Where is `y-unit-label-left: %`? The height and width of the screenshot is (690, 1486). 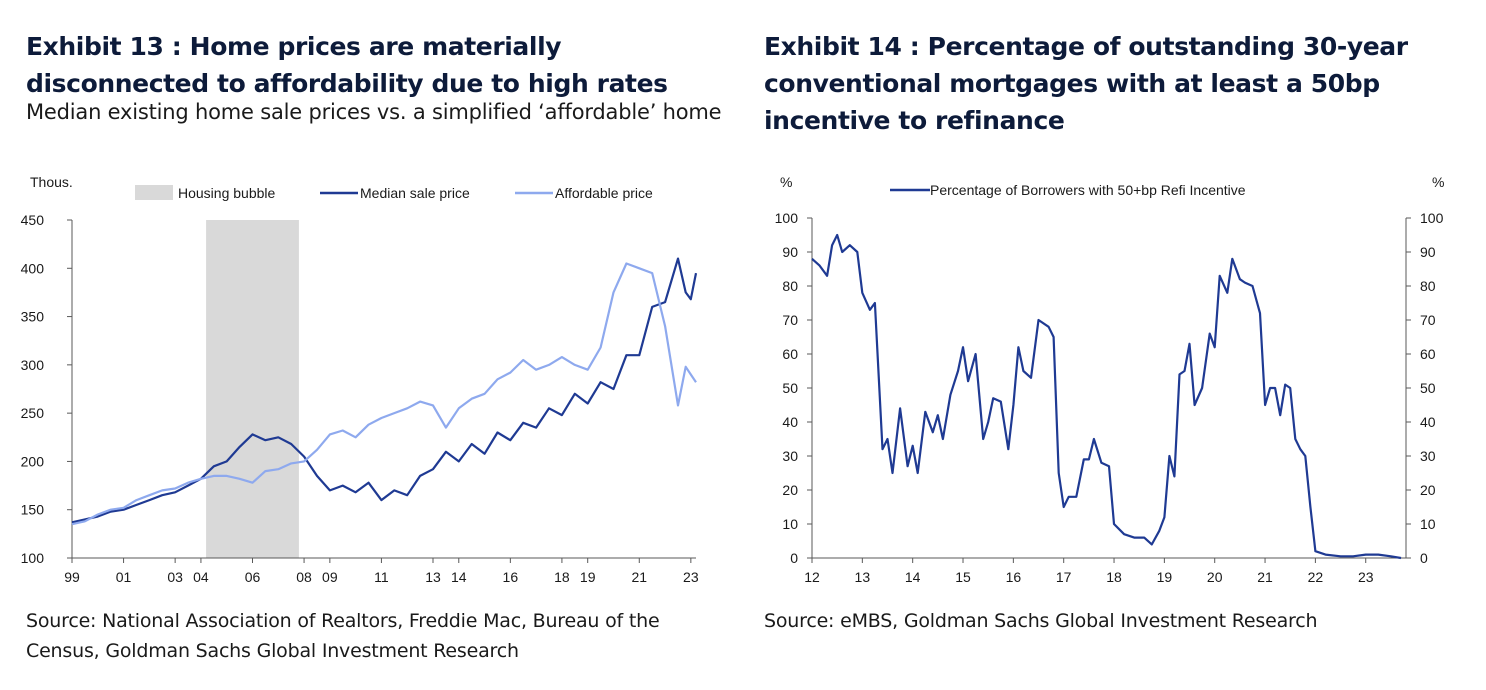 y-unit-label-left: % is located at coordinates (786, 182).